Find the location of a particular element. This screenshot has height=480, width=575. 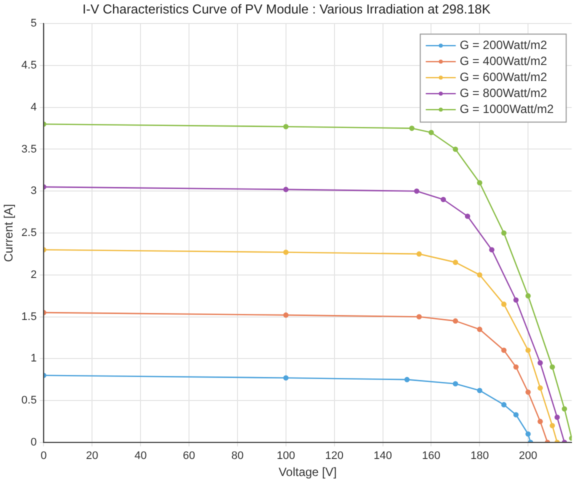

y-tick-label: 3 is located at coordinates (33, 191).